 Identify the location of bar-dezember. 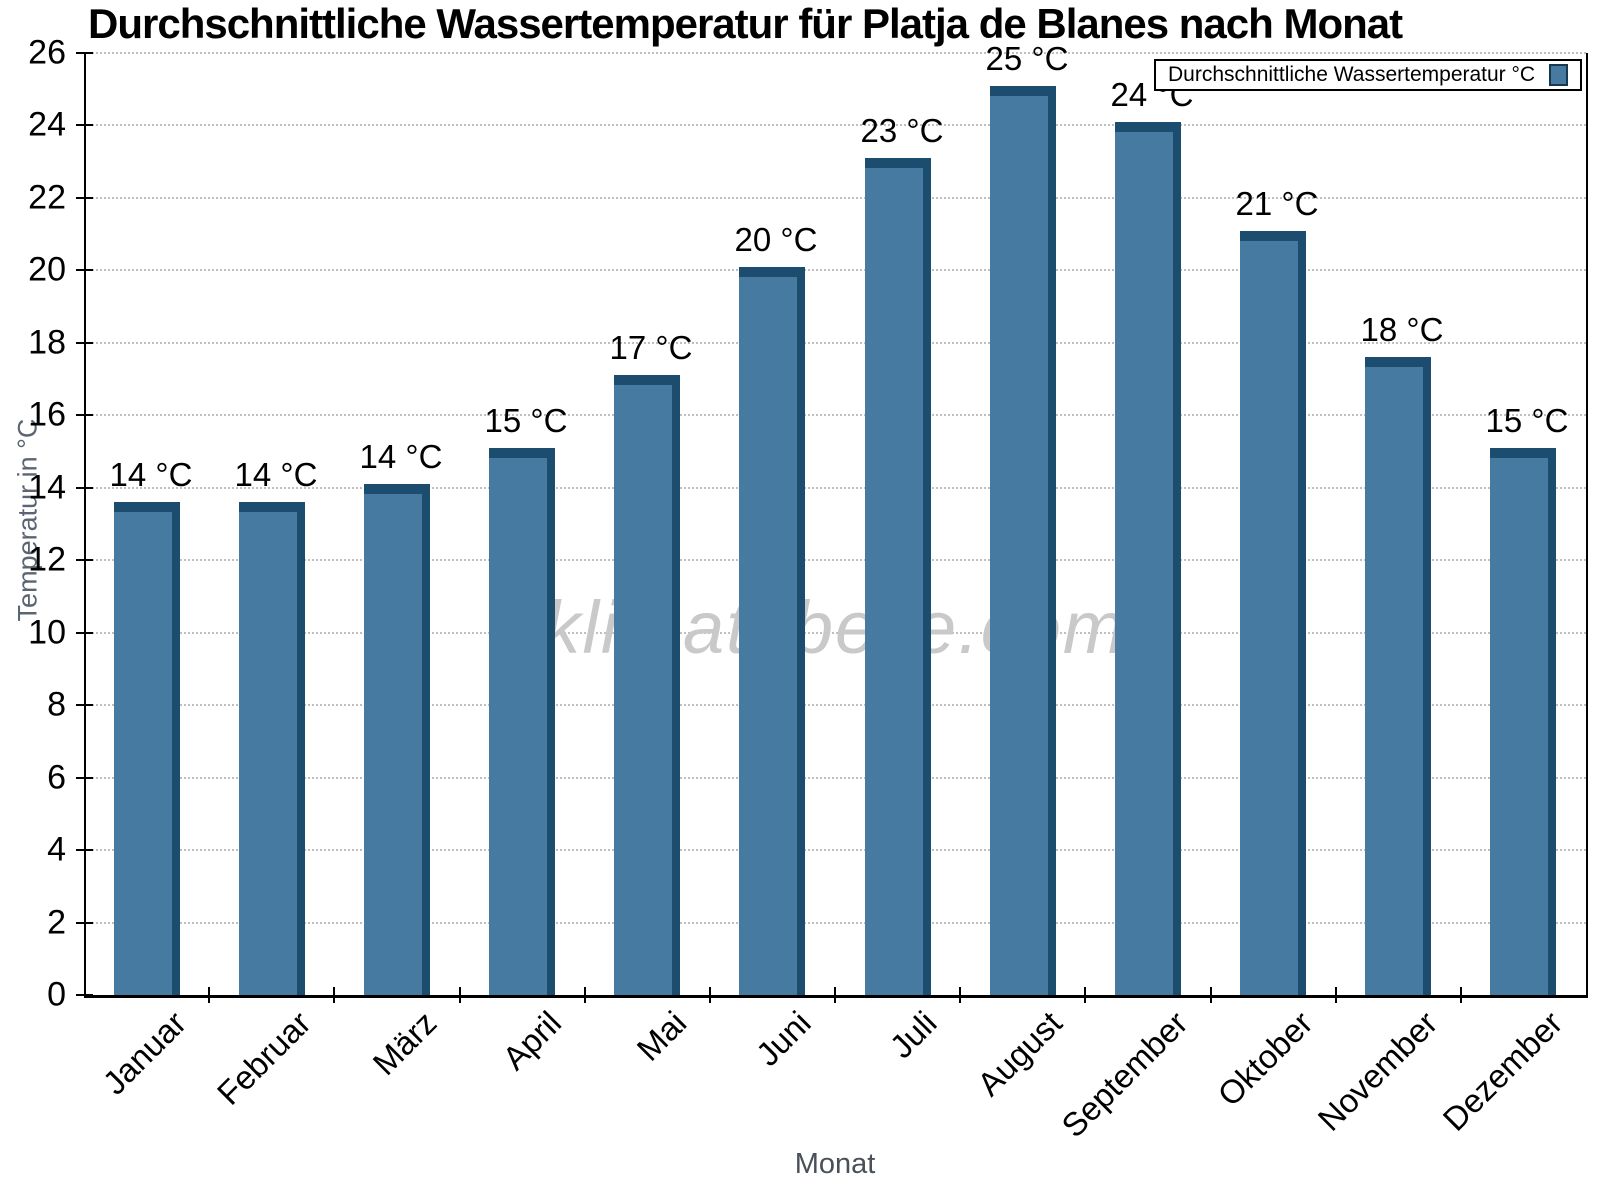
(1523, 721).